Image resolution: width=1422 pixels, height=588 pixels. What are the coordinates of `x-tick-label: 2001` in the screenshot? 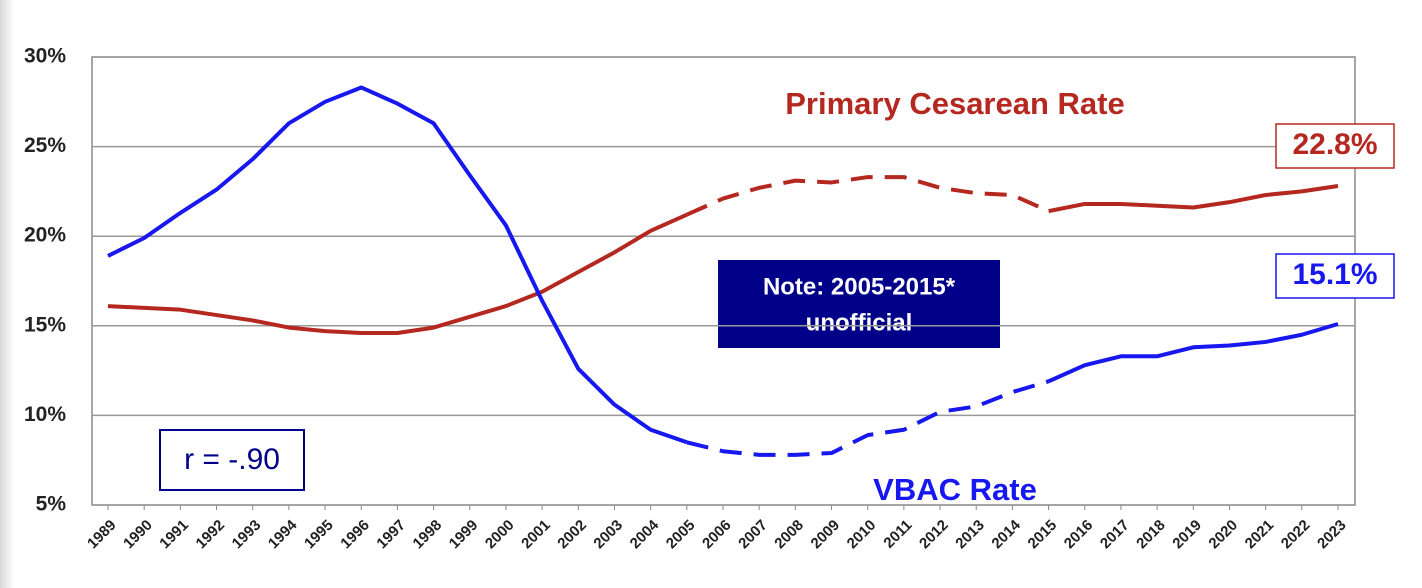 It's located at (536, 535).